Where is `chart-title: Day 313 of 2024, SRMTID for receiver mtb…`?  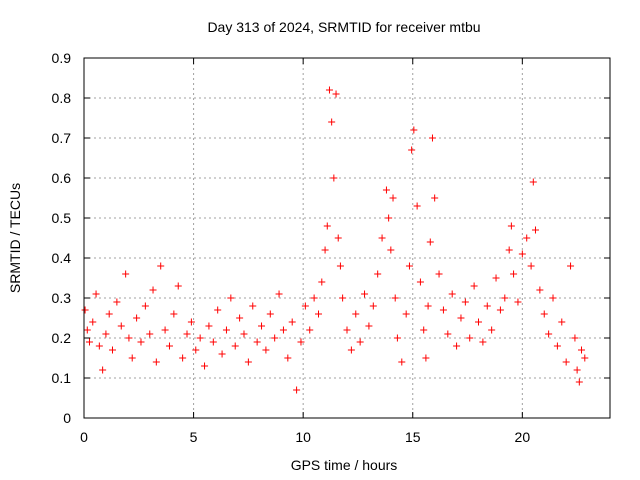 chart-title: Day 313 of 2024, SRMTID for receiver mtb… is located at coordinates (343, 27).